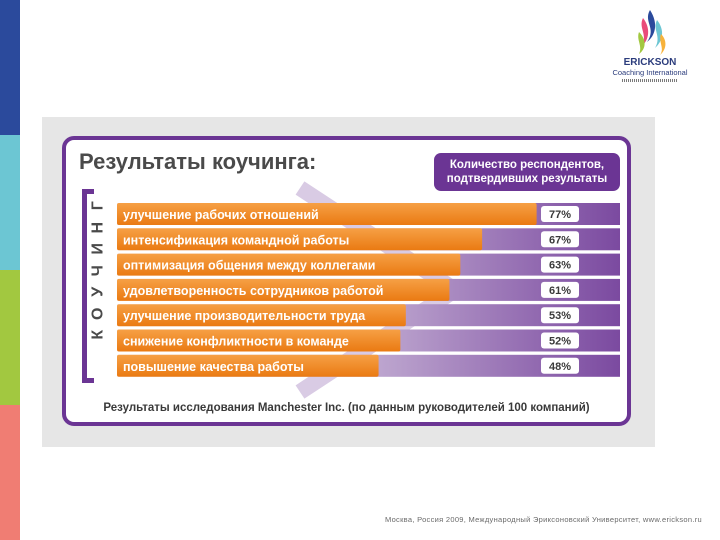 The image size is (720, 540). I want to click on logo-name: ERICKSON, so click(650, 62).